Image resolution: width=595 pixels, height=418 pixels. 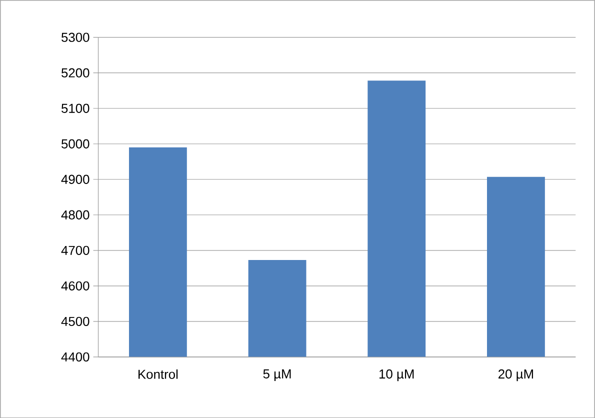 I want to click on y-tick-label: 4600, so click(x=75, y=285).